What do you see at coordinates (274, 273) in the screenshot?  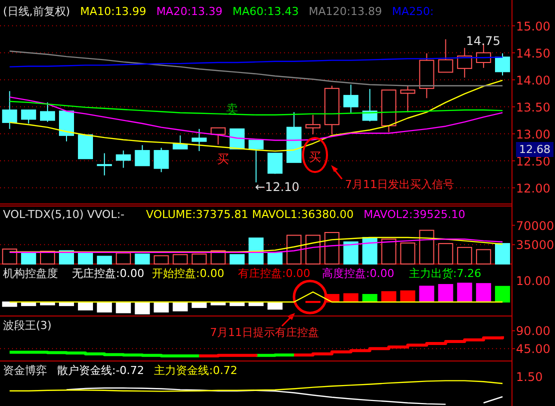 I see `text: 有庄控盘:0.00` at bounding box center [274, 273].